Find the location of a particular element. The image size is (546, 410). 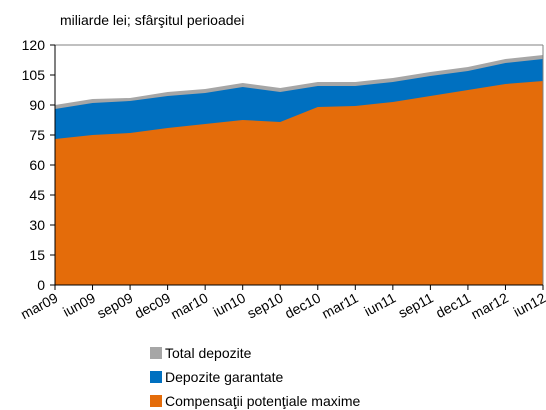

legend-label: Total depozite is located at coordinates (208, 353).